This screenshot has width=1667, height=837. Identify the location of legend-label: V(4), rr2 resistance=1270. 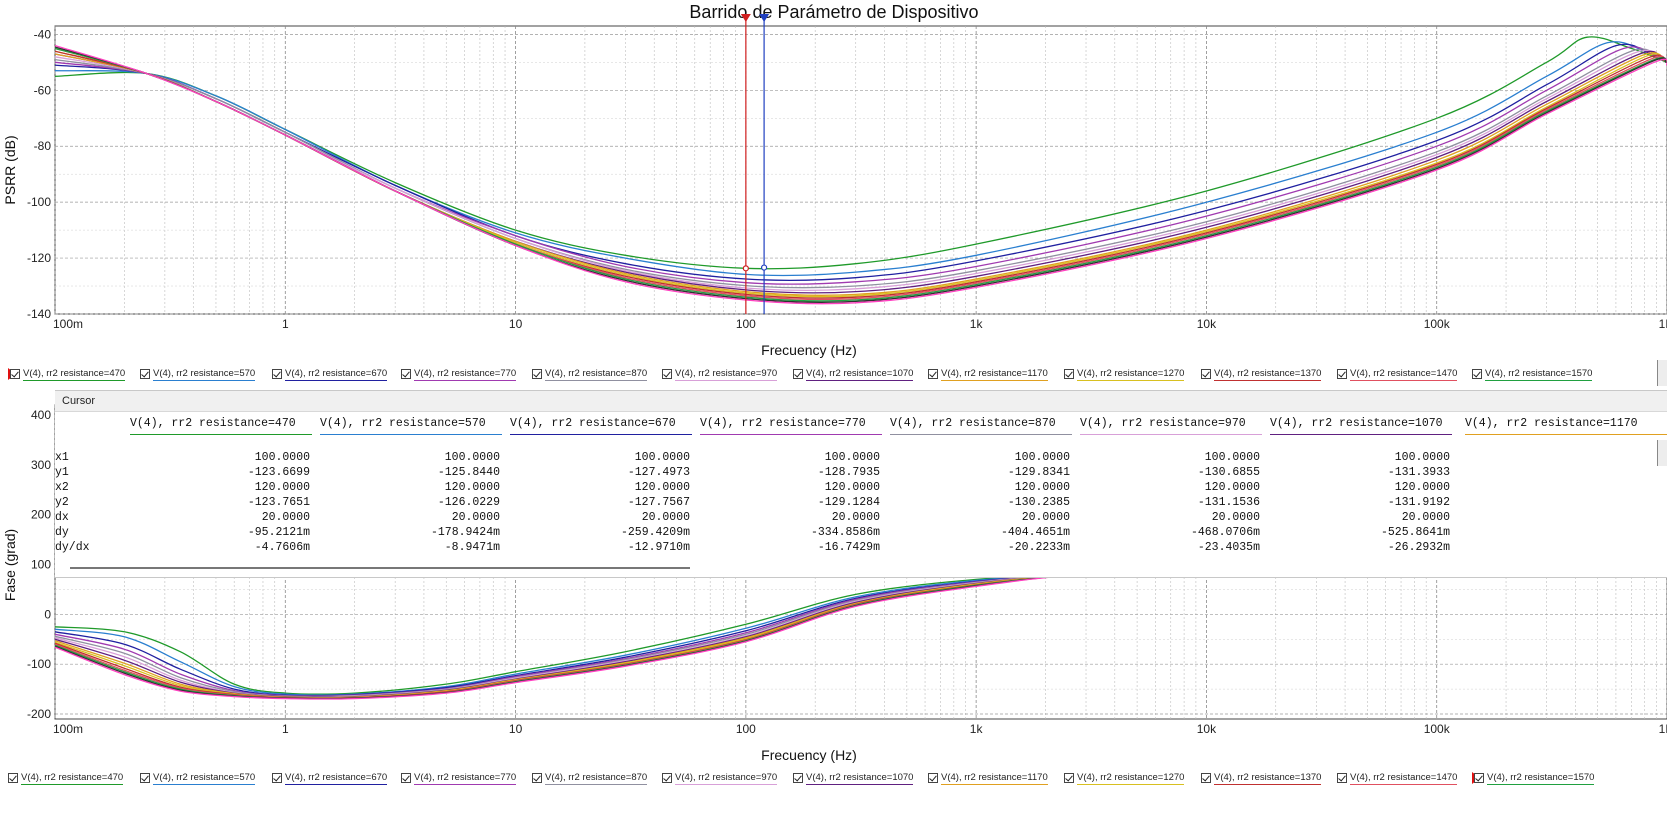
(1131, 374).